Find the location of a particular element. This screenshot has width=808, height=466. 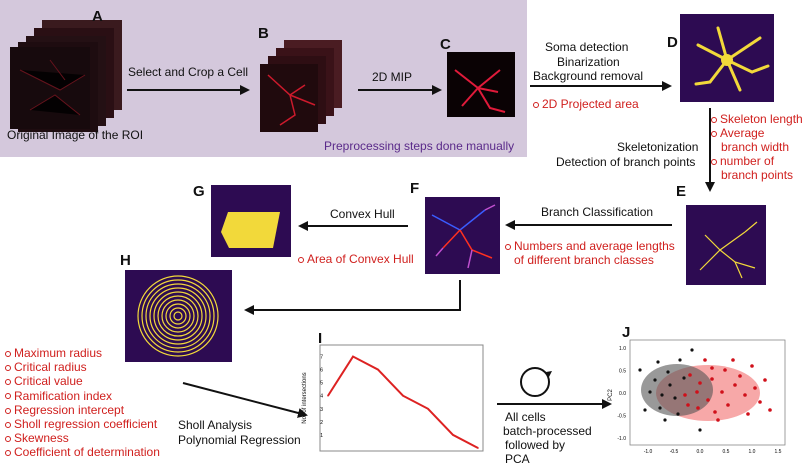

pca-xtick-label: 0.0 is located at coordinates (700, 452).